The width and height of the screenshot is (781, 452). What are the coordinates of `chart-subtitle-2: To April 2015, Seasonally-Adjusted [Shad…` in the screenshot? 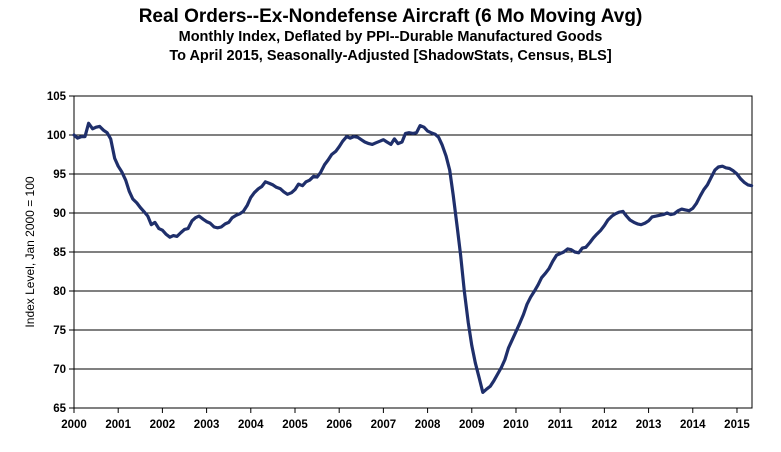 It's located at (390, 56).